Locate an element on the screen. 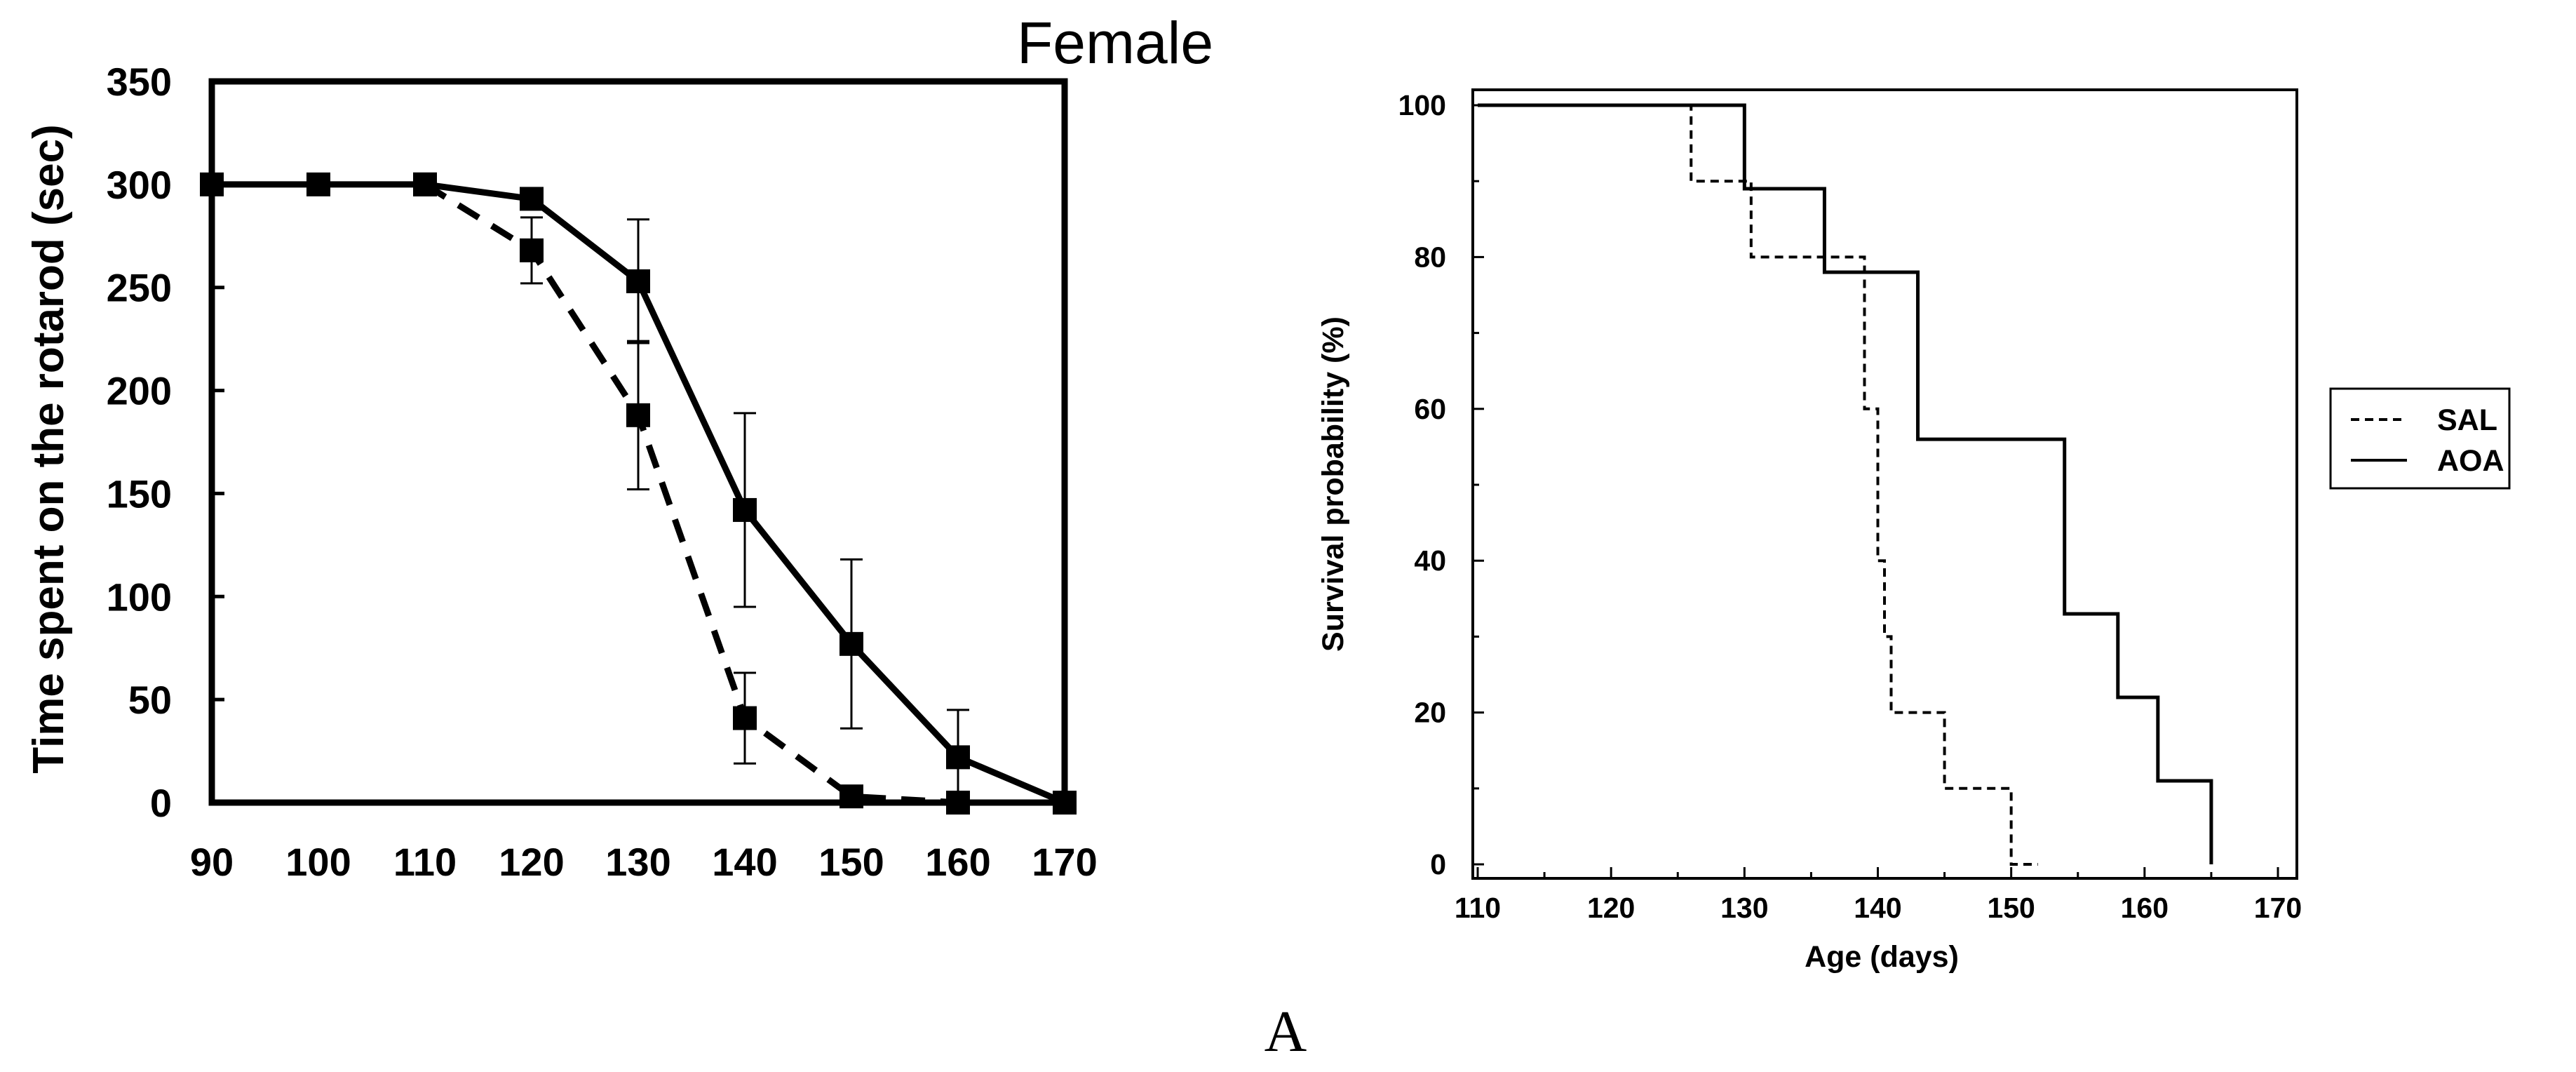 The height and width of the screenshot is (1072, 2576). panel-caption: A is located at coordinates (1286, 1031).